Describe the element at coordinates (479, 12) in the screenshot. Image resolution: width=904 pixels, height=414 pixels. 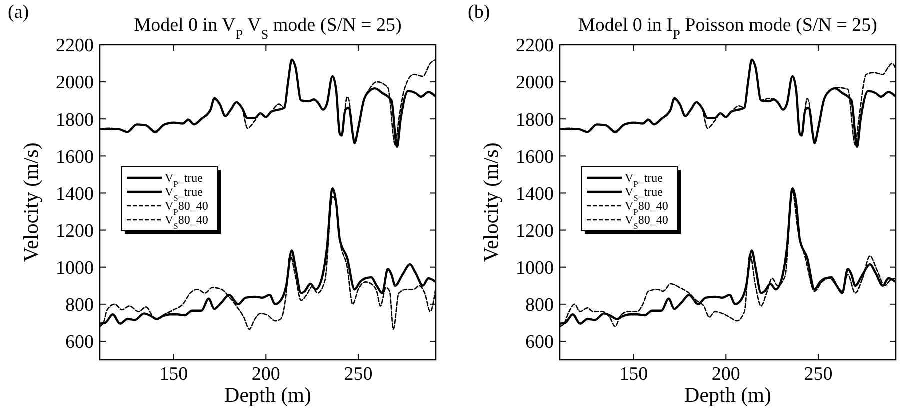
I see `text: (b)` at that location.